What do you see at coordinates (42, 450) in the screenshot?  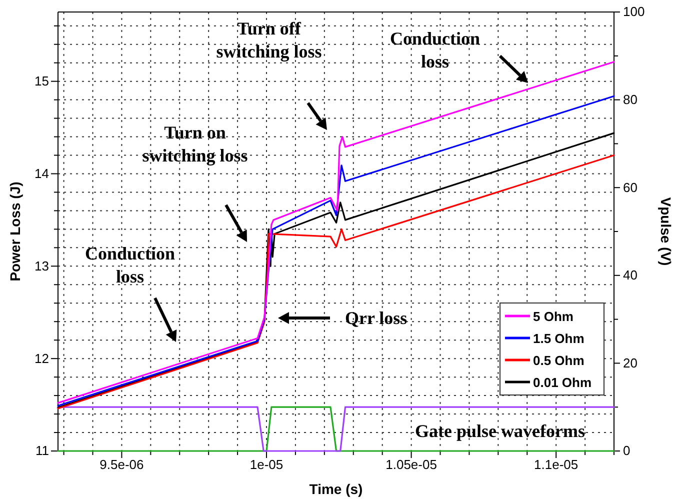 I see `y-tick-label: 11` at bounding box center [42, 450].